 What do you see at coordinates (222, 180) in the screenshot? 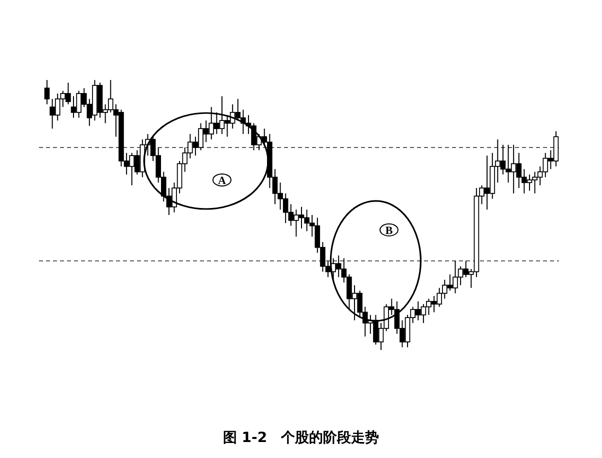
I see `annotation: A` at bounding box center [222, 180].